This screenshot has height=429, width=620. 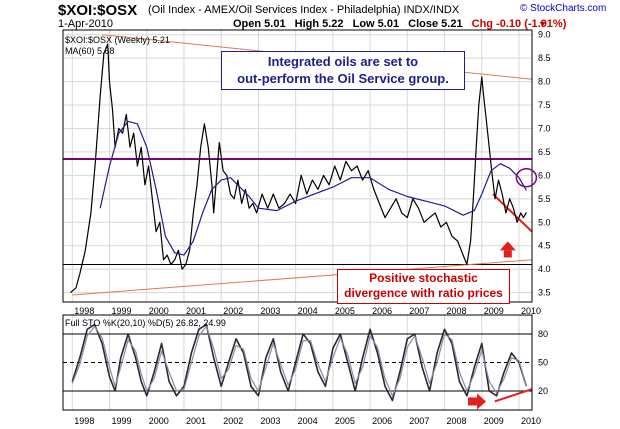 I want to click on open-value: Open 5.01, so click(x=259, y=24).